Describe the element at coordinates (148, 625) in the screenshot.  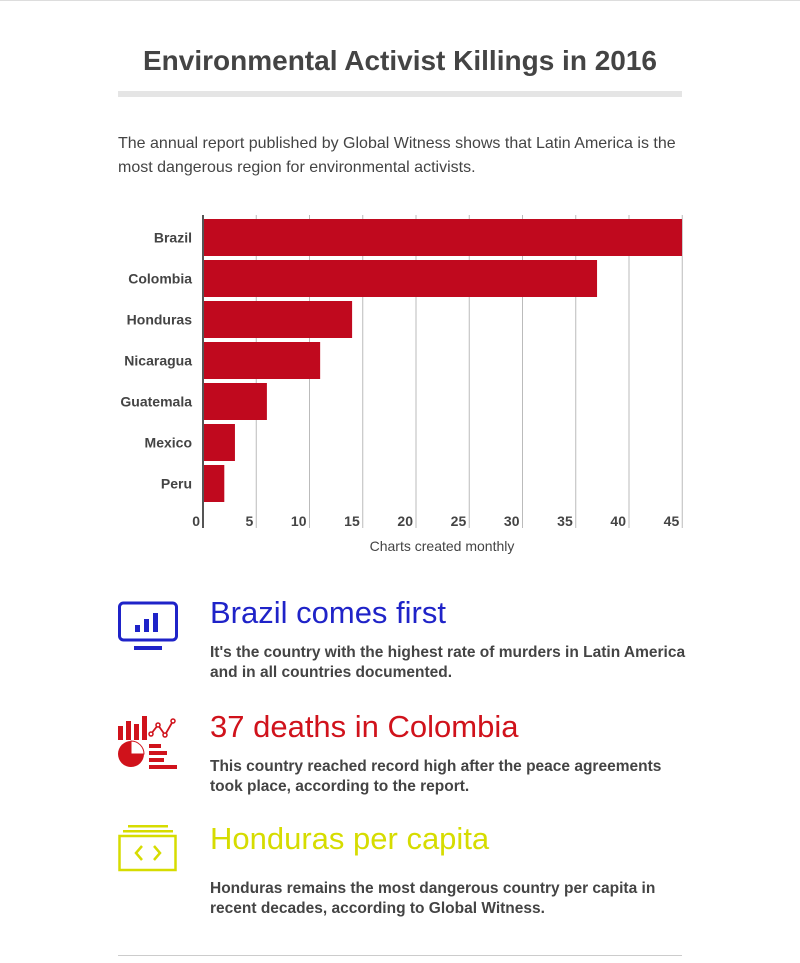
I see `monitor-bar-chart-icon` at that location.